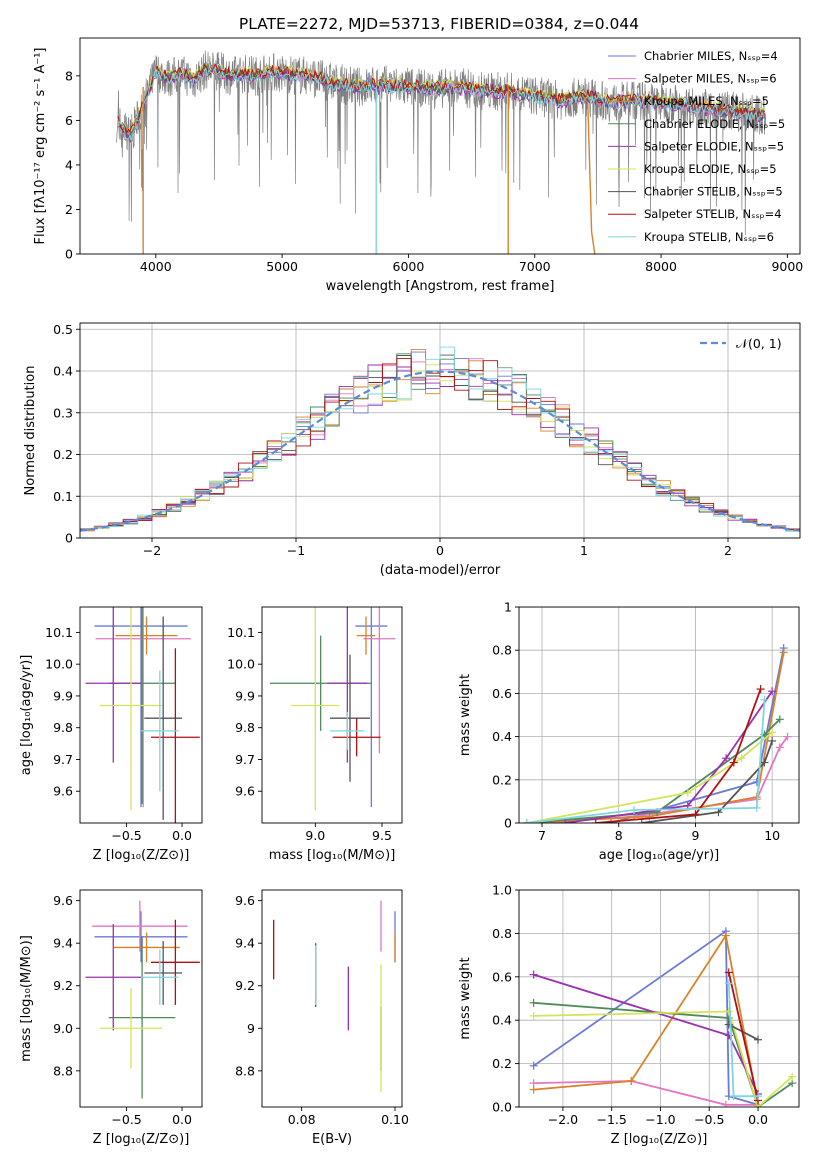 The image size is (819, 1170). Describe the element at coordinates (728, 550) in the screenshot. I see `x-tick-label: 2` at that location.